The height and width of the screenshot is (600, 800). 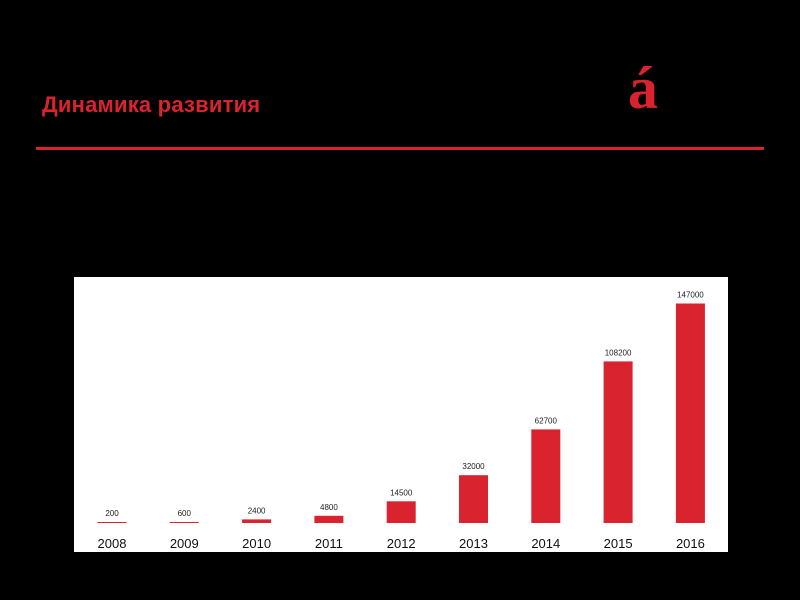 I want to click on value-label-2013: 32000, so click(x=473, y=466).